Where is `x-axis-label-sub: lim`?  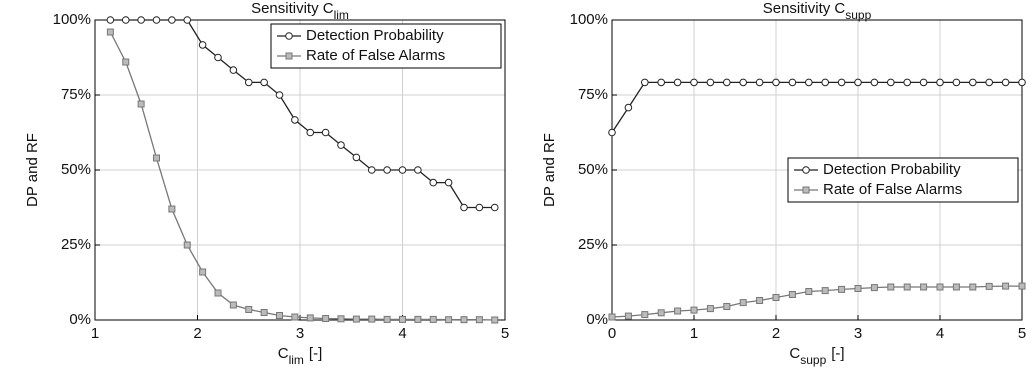 x-axis-label-sub: lim is located at coordinates (296, 360).